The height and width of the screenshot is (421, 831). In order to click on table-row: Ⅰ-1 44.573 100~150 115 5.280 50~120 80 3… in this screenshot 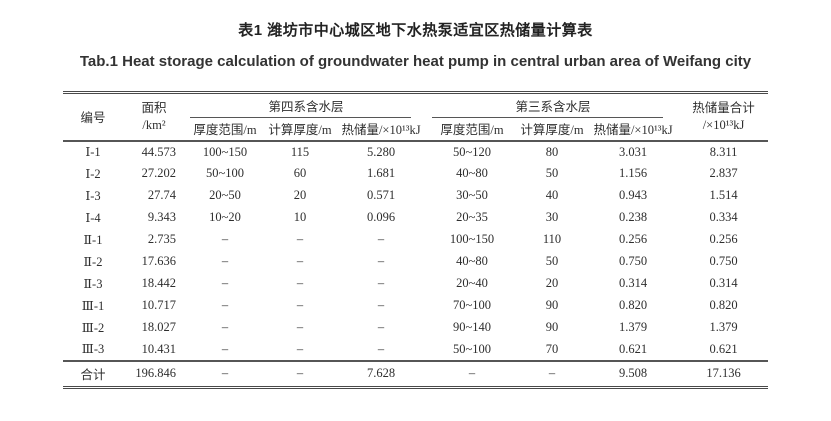, I will do `click(415, 152)`.